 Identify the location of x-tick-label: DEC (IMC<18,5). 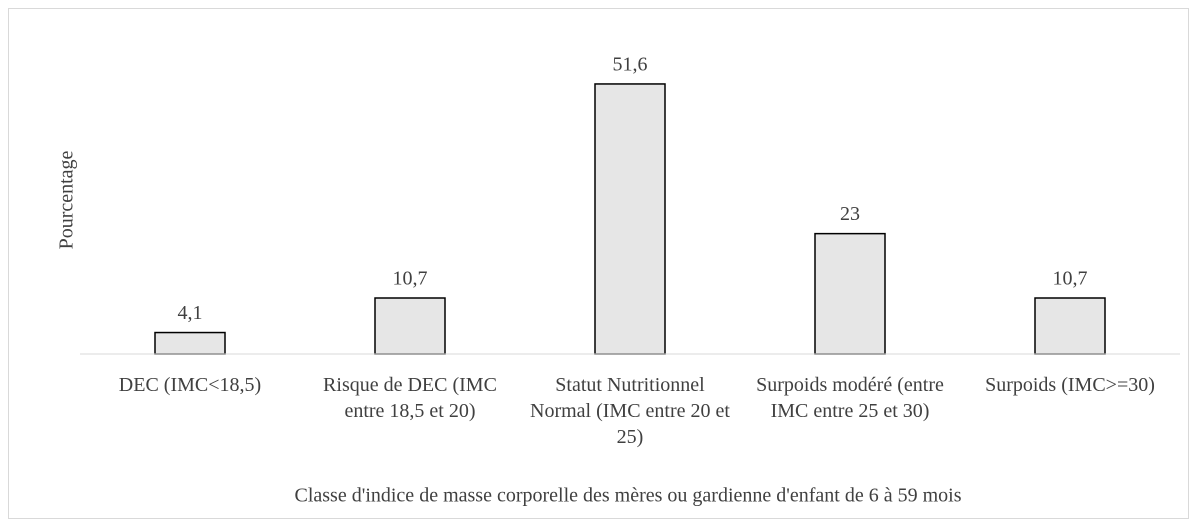
(190, 385).